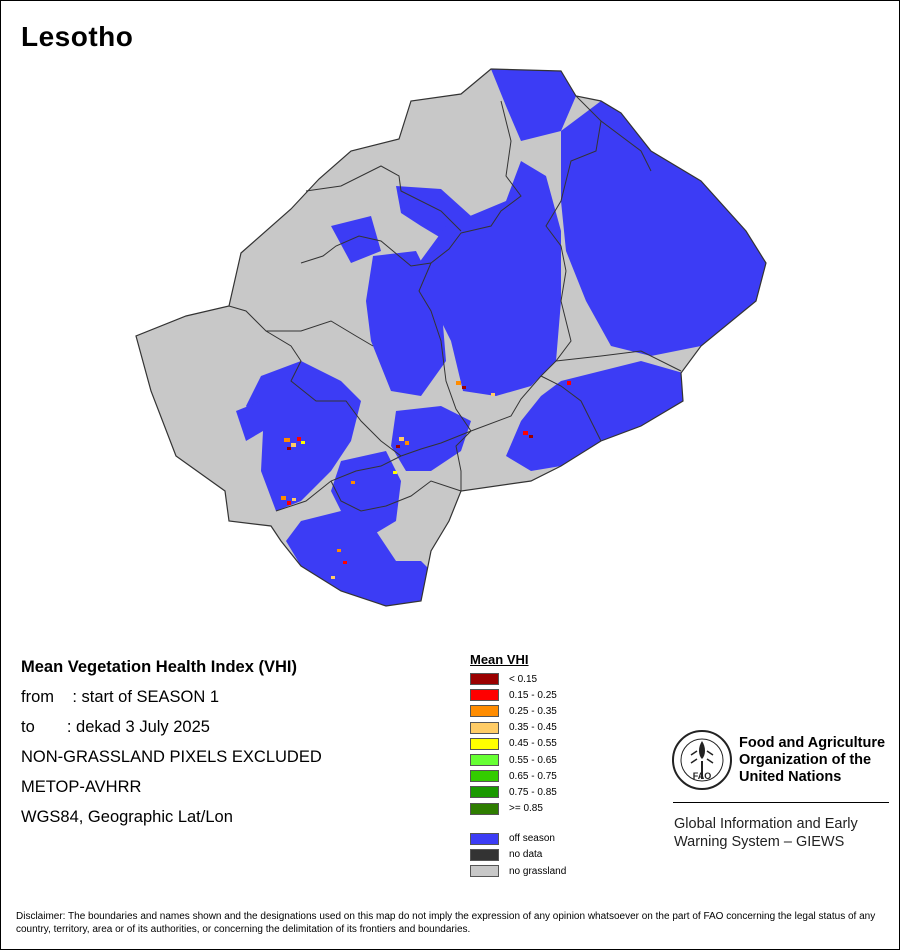 This screenshot has width=900, height=950. Describe the element at coordinates (781, 802) in the screenshot. I see `divider` at that location.